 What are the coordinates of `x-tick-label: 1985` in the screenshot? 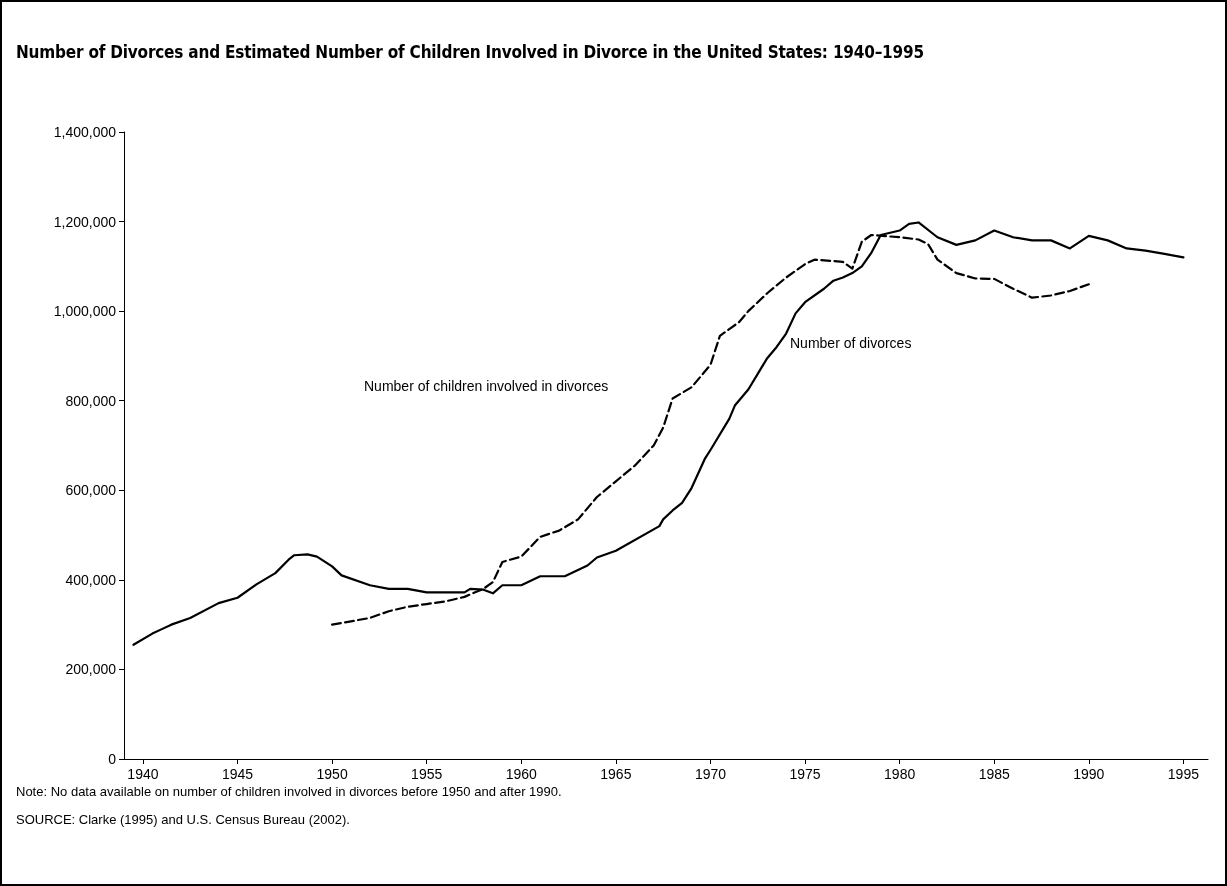 It's located at (994, 774).